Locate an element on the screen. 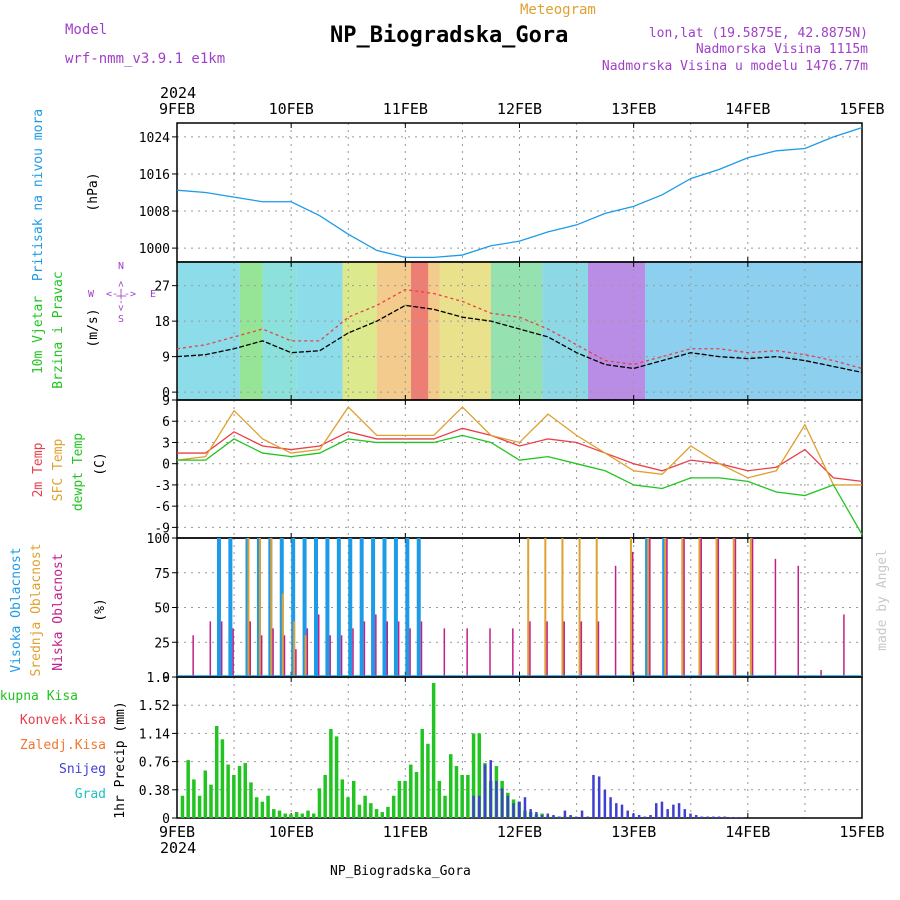  time-label-bottom: 9FEB is located at coordinates (177, 832).